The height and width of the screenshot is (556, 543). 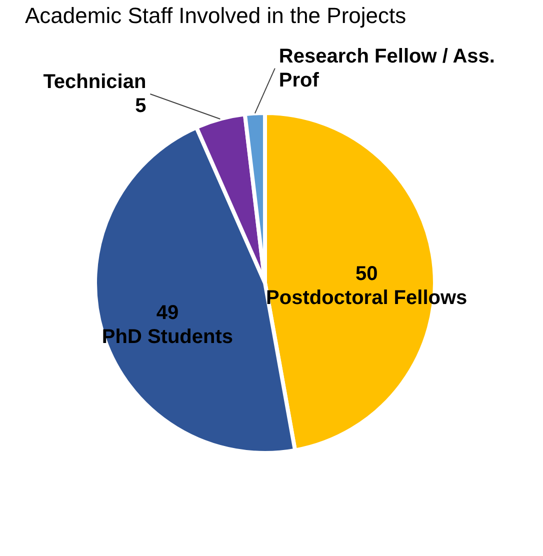 I want to click on data-label: 49, so click(x=167, y=313).